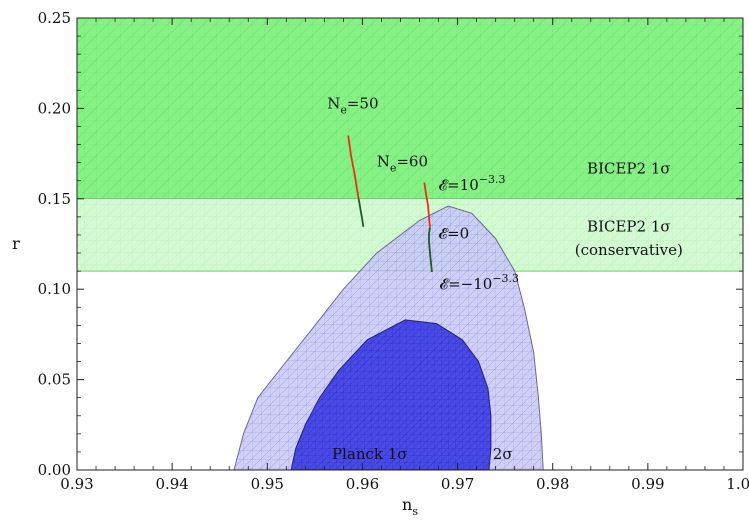 The image size is (749, 524). I want to click on annotation-eps-minus-sup: −3.3, so click(505, 278).